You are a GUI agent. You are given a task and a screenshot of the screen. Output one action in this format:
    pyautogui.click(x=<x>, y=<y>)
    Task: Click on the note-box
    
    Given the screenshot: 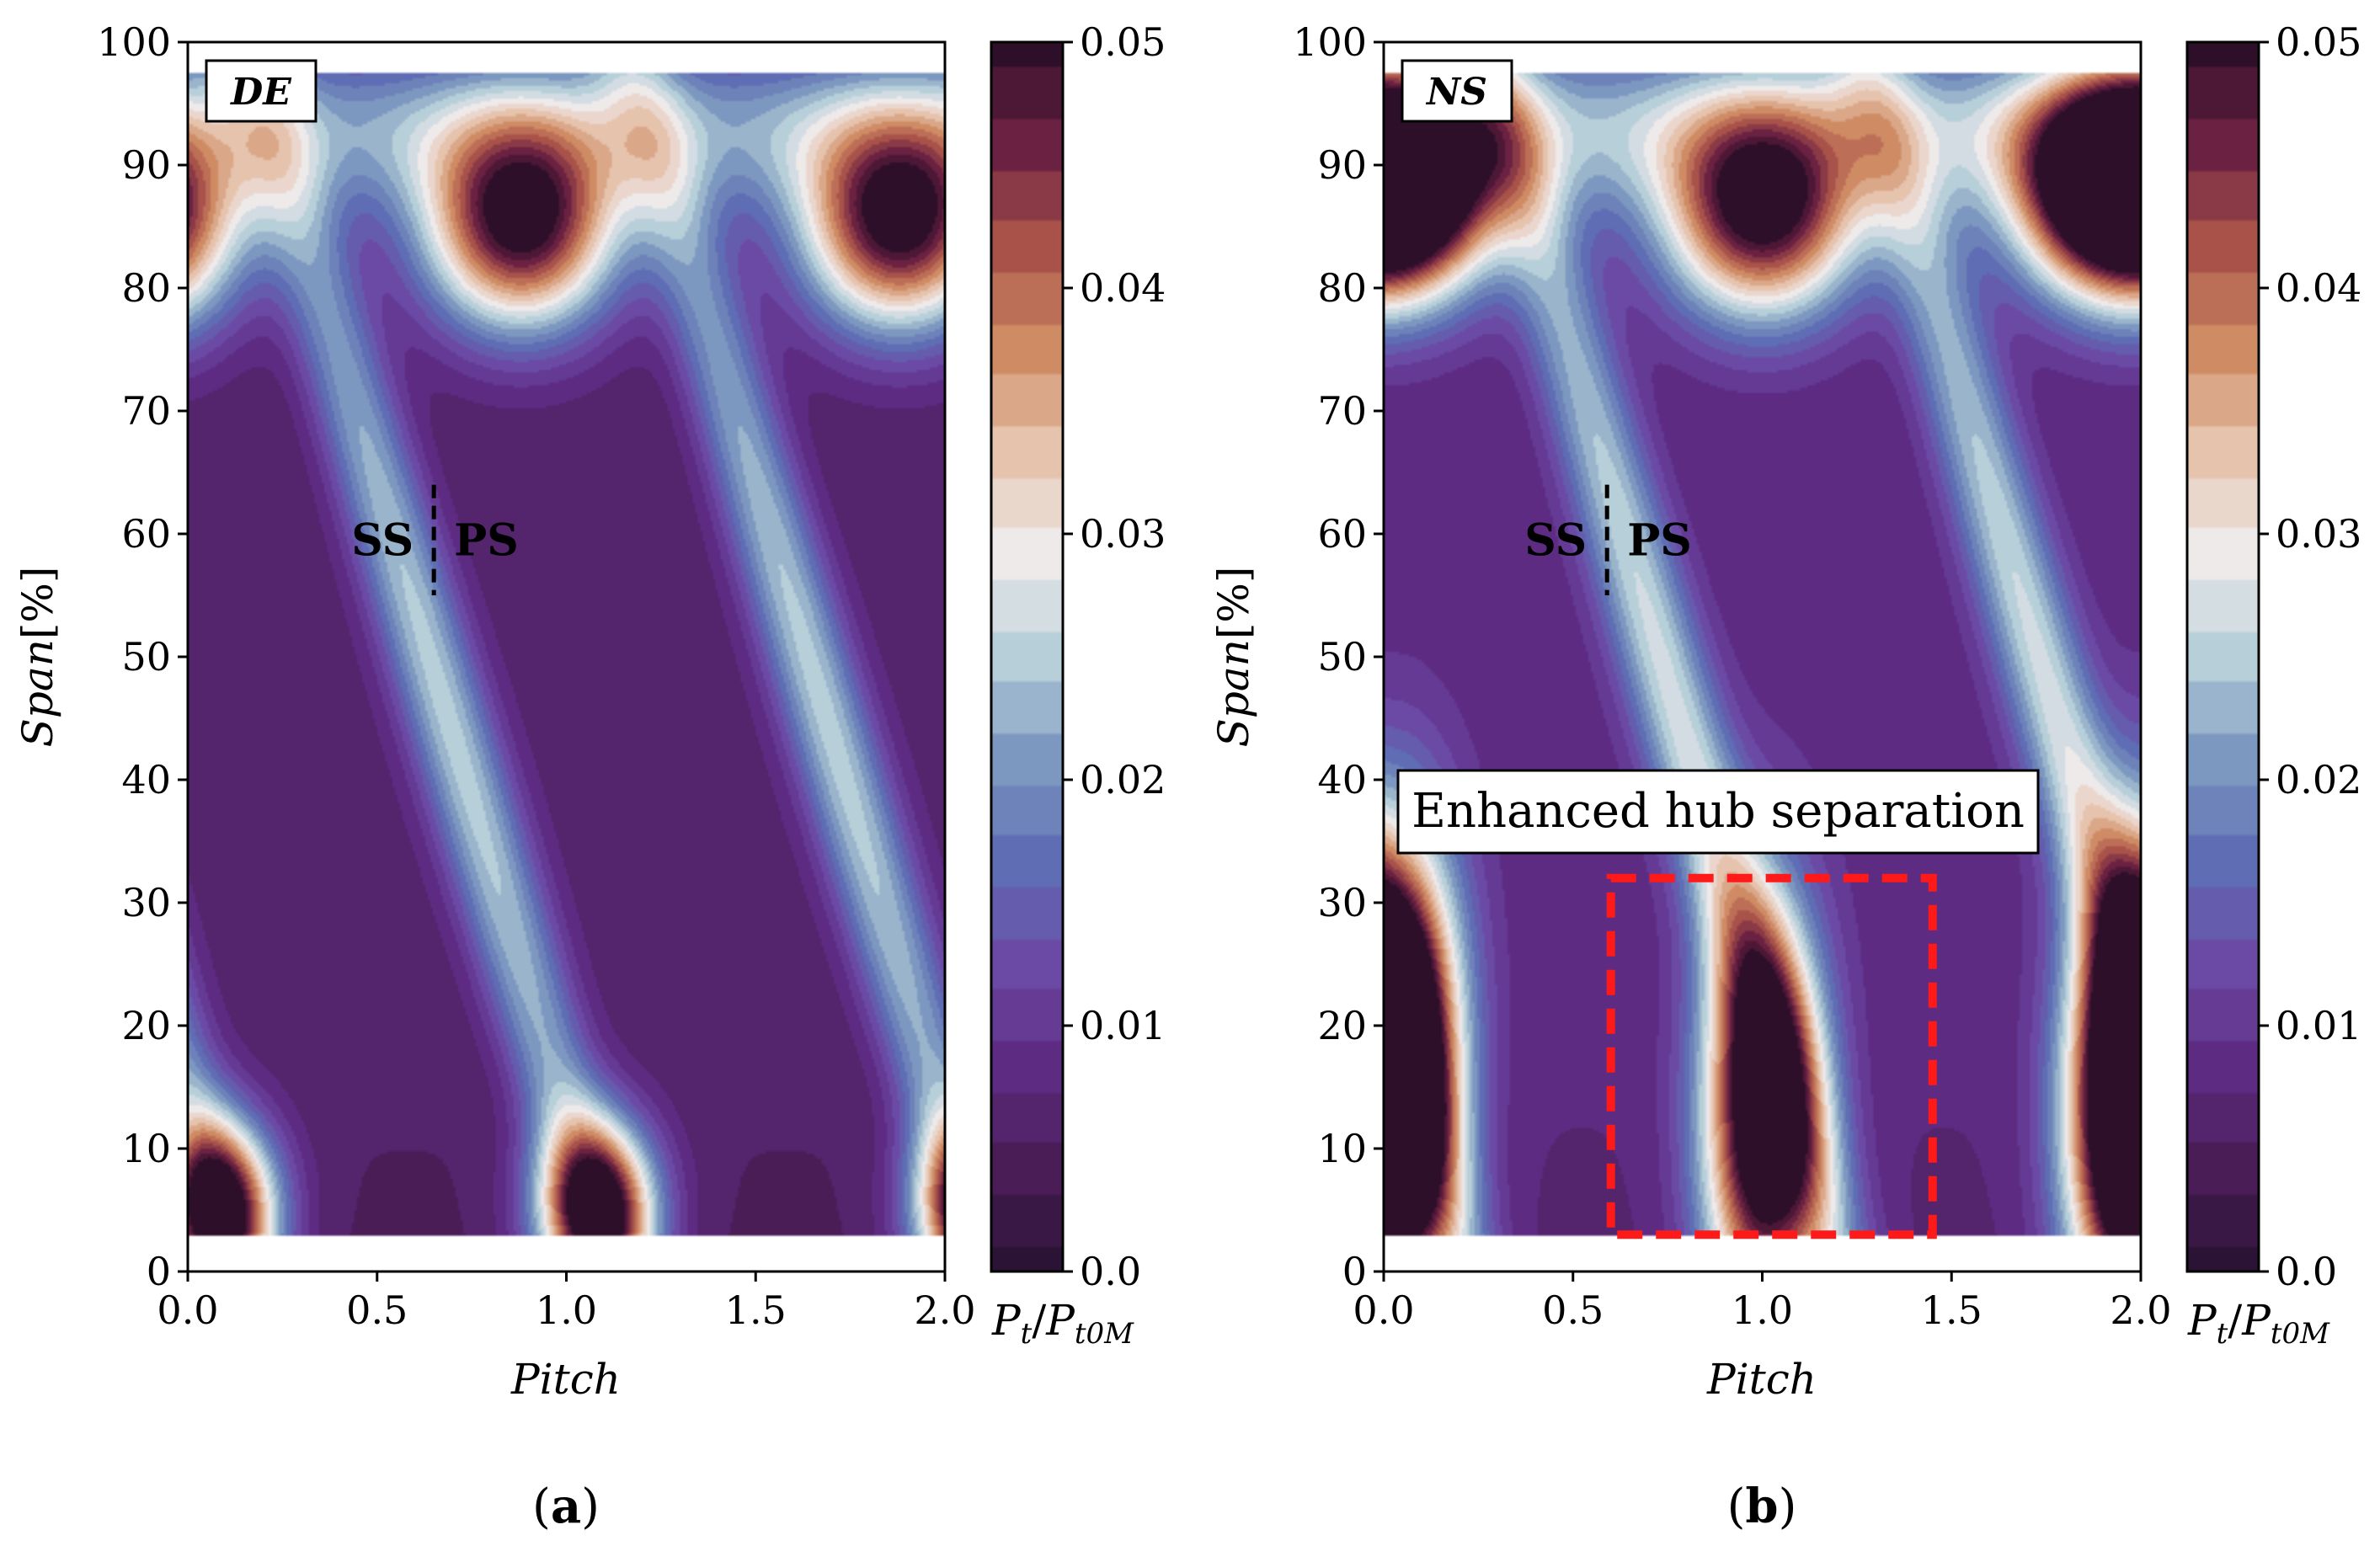 What is the action you would take?
    pyautogui.click(x=1718, y=812)
    